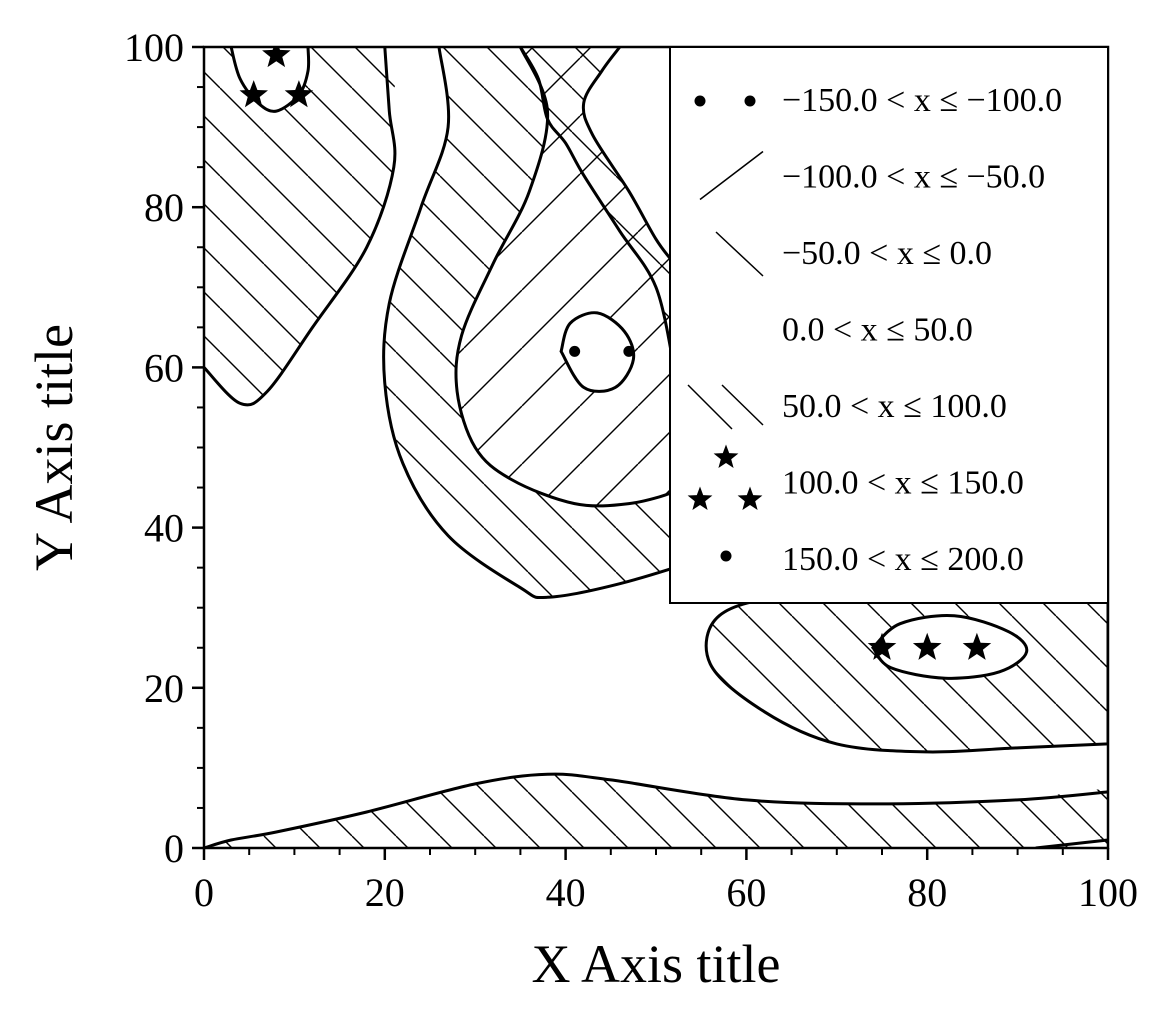 Image resolution: width=1175 pixels, height=1023 pixels. I want to click on contour-line-center-ellipse, so click(597, 352).